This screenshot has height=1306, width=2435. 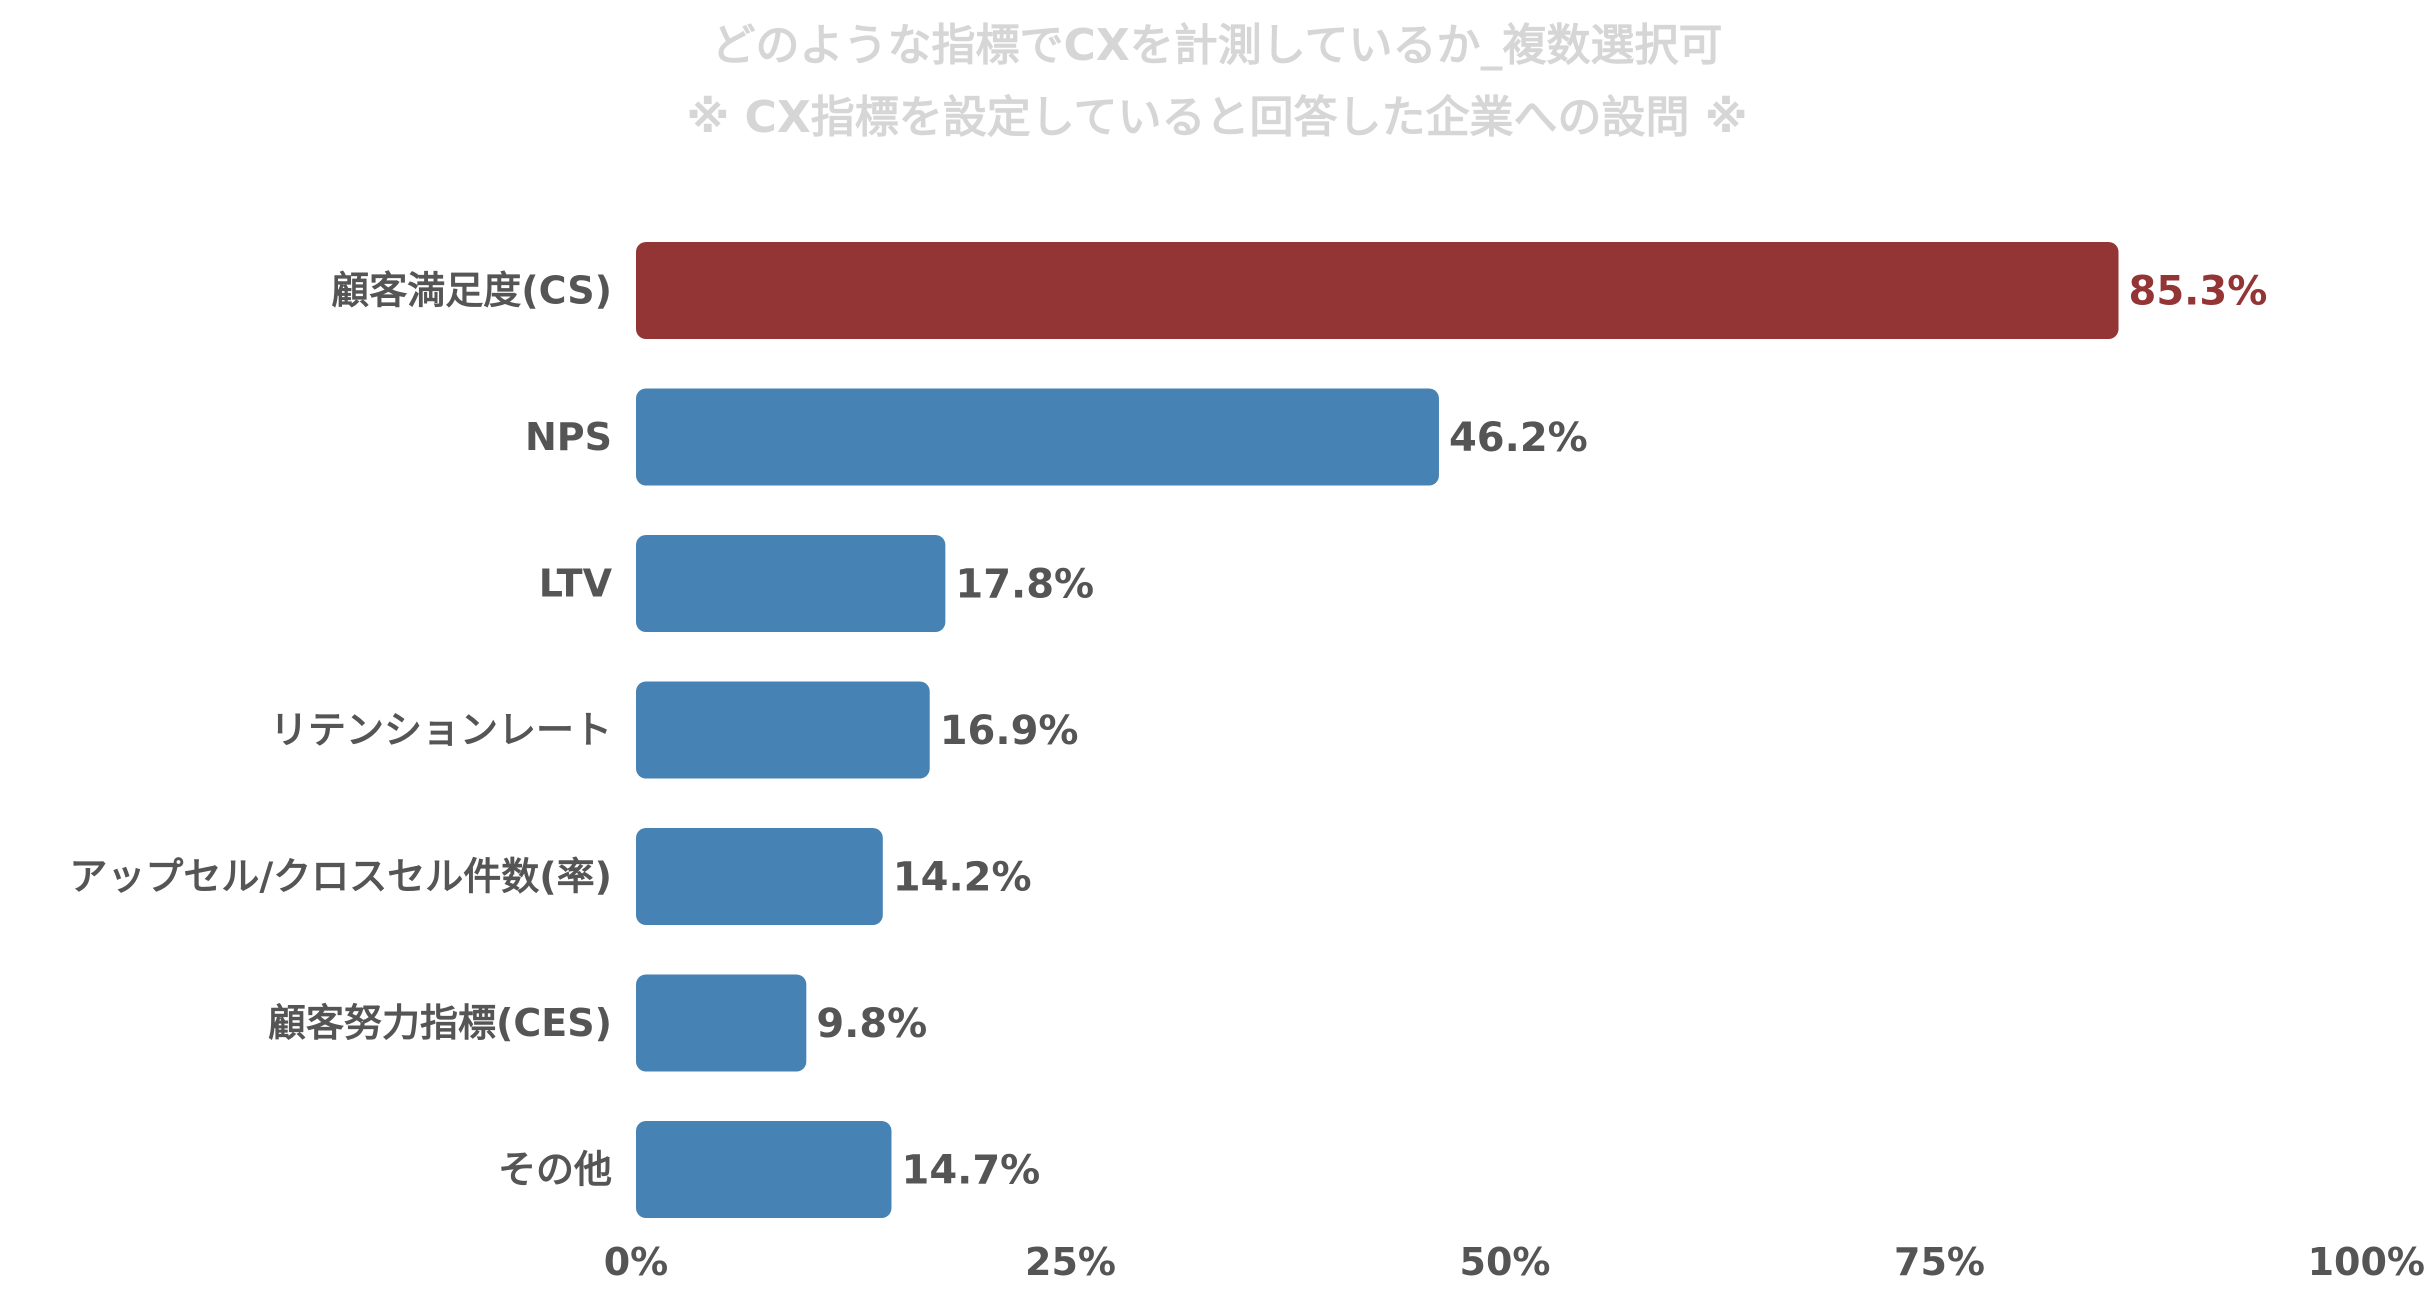 I want to click on x-tick-label-25: 25%, so click(x=1070, y=1262).